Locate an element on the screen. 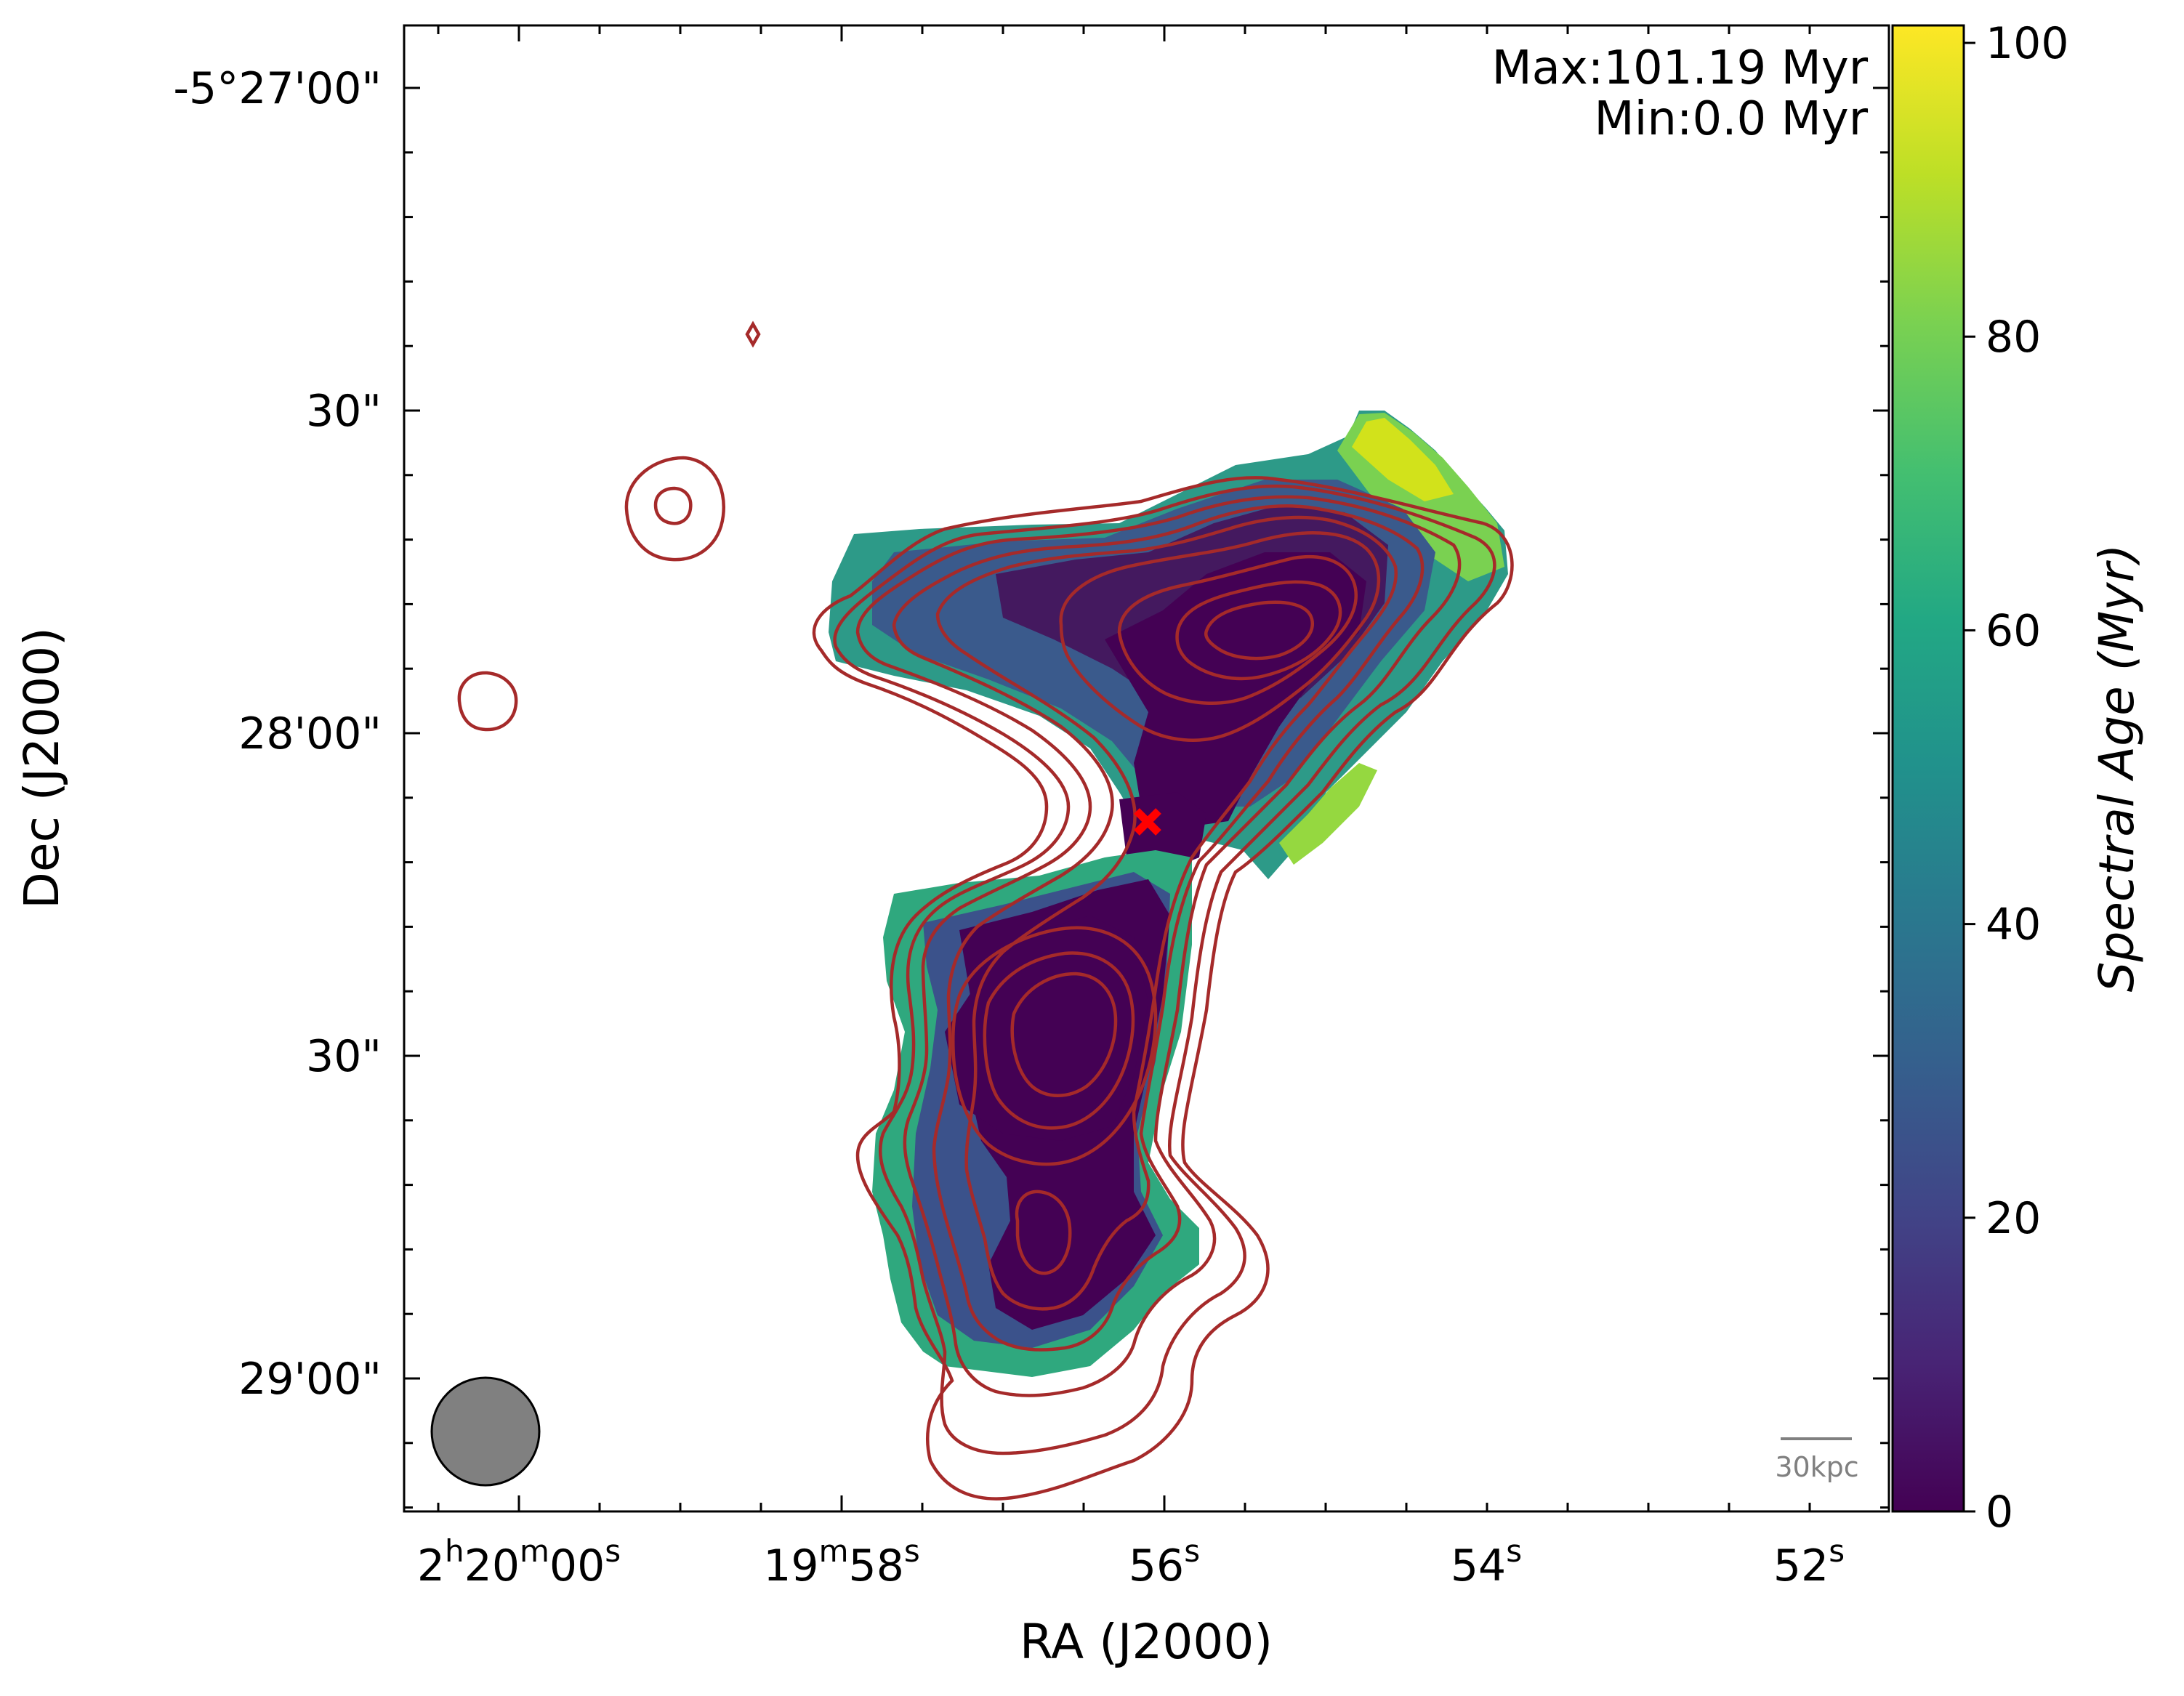 The height and width of the screenshot is (1696, 2184). x-tick-unit: h is located at coordinates (454, 1551).